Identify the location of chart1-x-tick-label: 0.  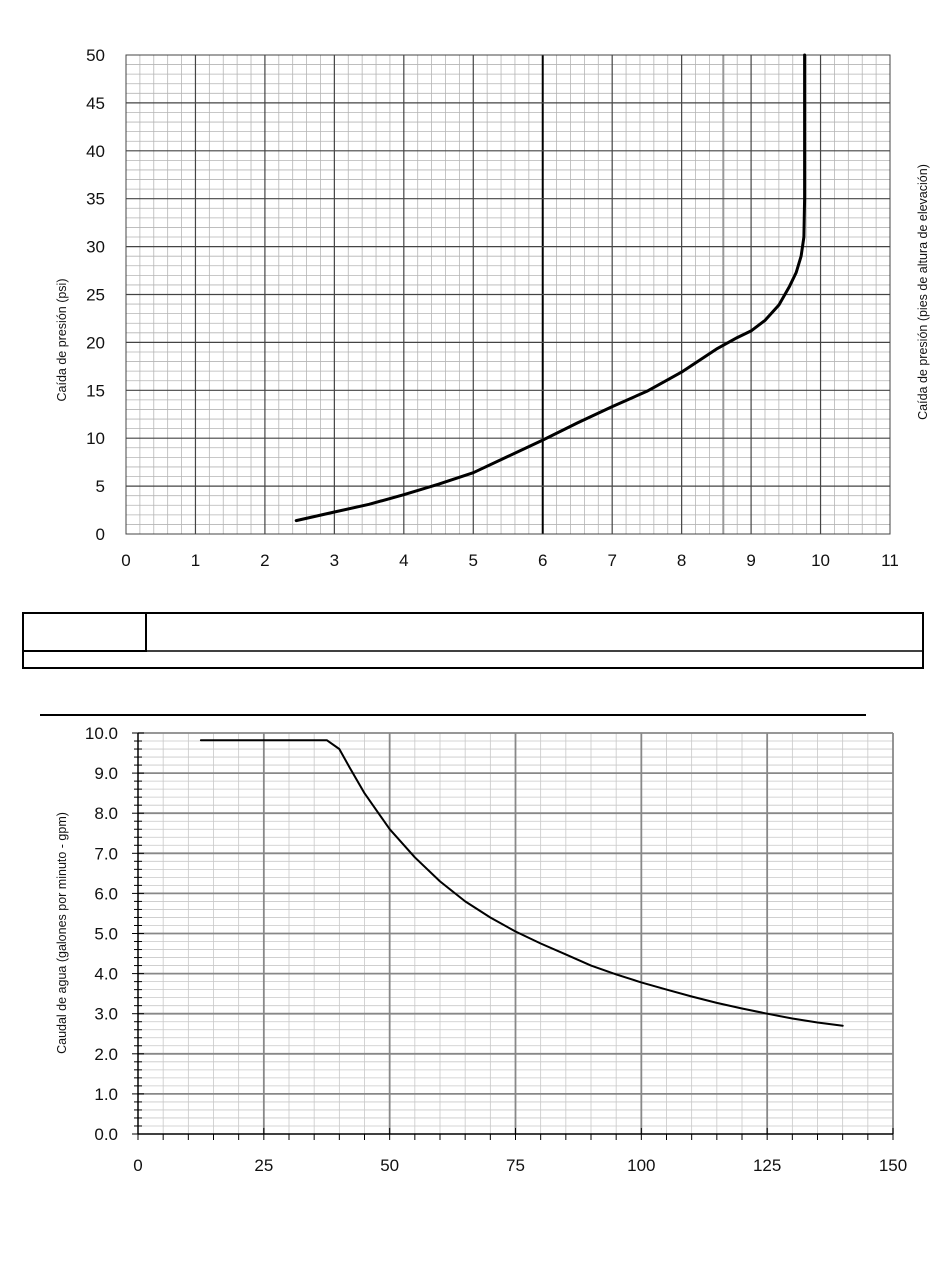
(125, 560).